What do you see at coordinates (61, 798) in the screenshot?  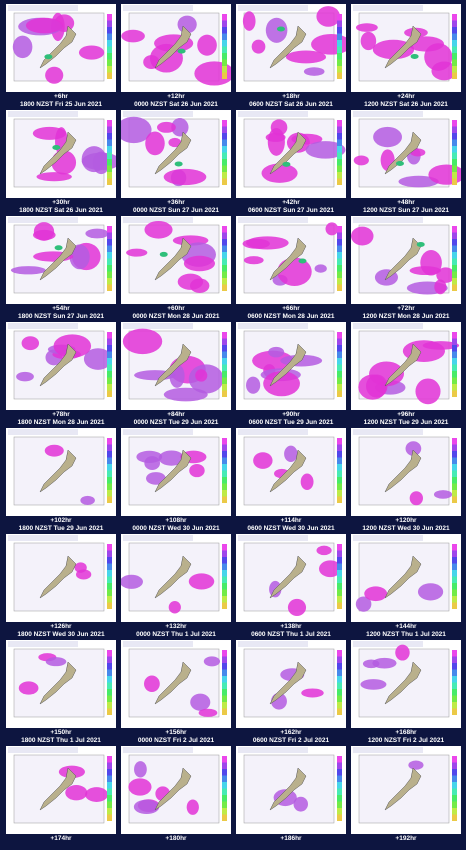 I see `forecast-panel: +174hr` at bounding box center [61, 798].